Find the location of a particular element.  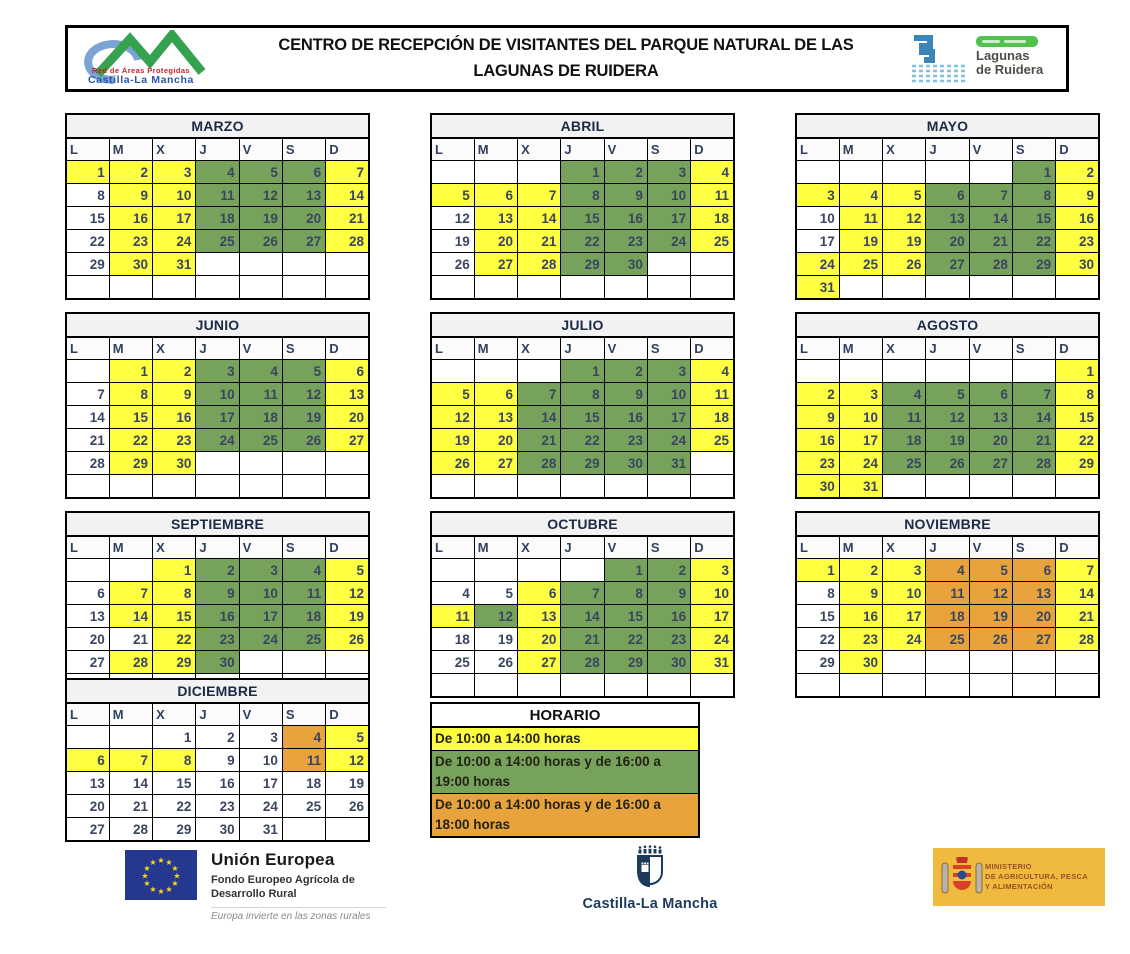

castilla-la-mancha-label: Castilla-La Mancha is located at coordinates (650, 904).